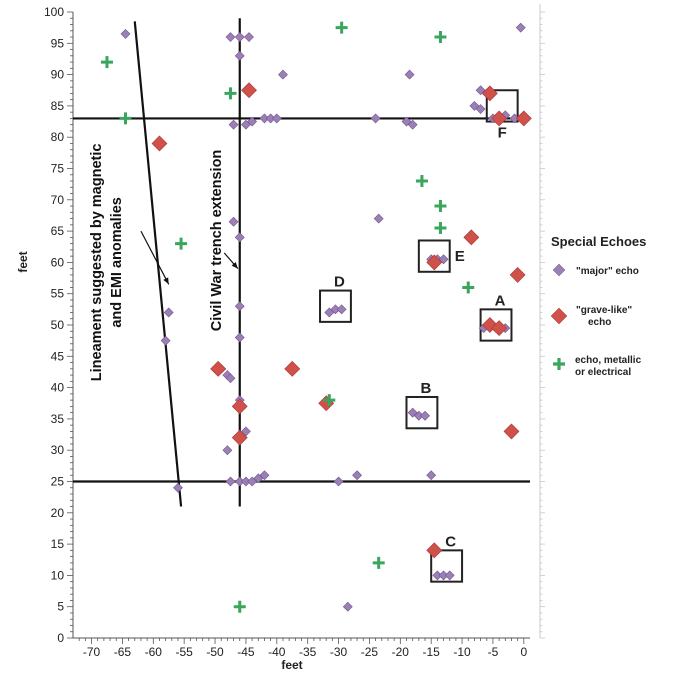  Describe the element at coordinates (308, 652) in the screenshot. I see `x-tick-label: -35` at that location.